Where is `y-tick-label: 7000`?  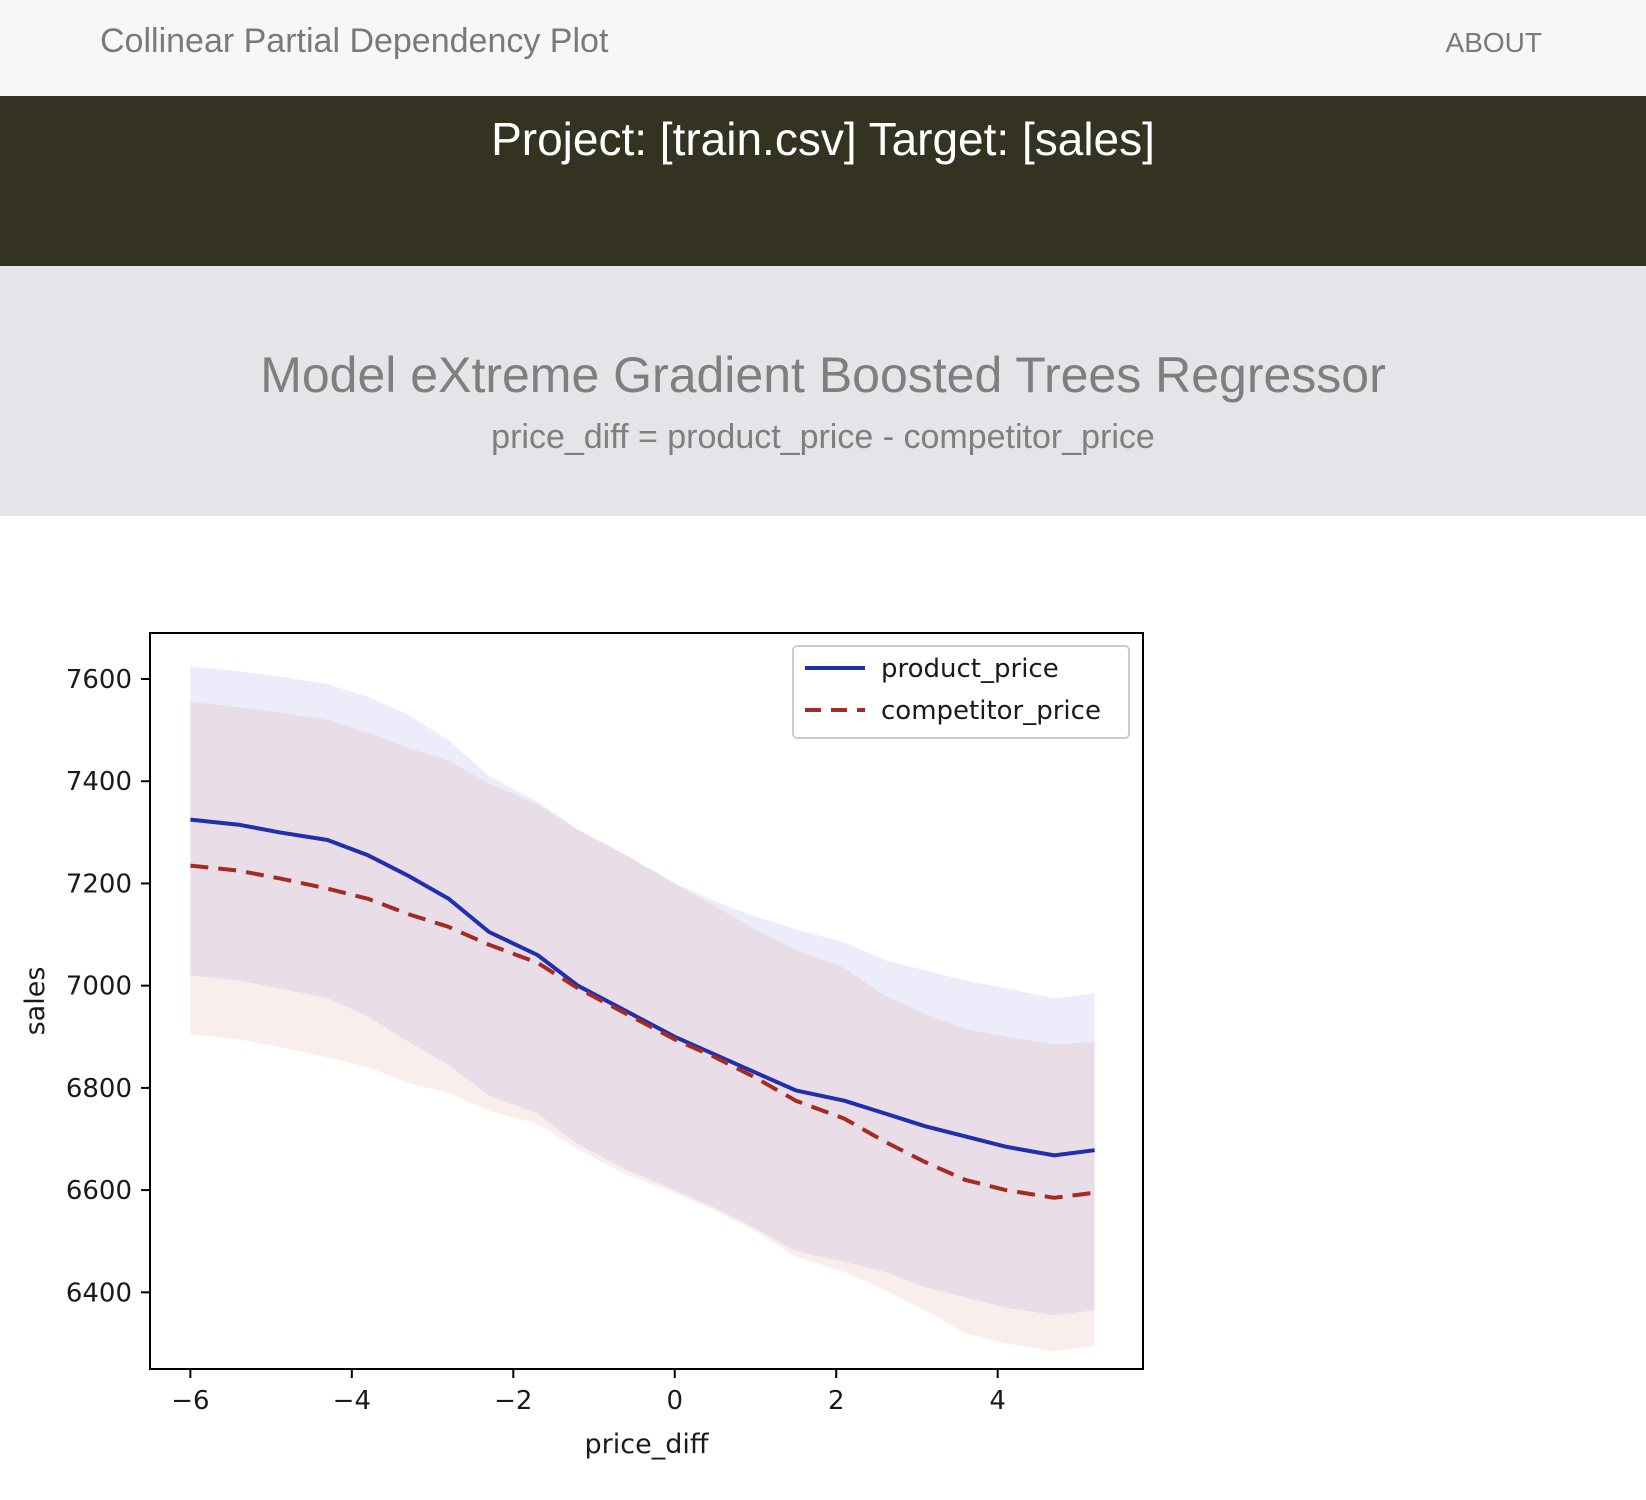 y-tick-label: 7000 is located at coordinates (99, 987).